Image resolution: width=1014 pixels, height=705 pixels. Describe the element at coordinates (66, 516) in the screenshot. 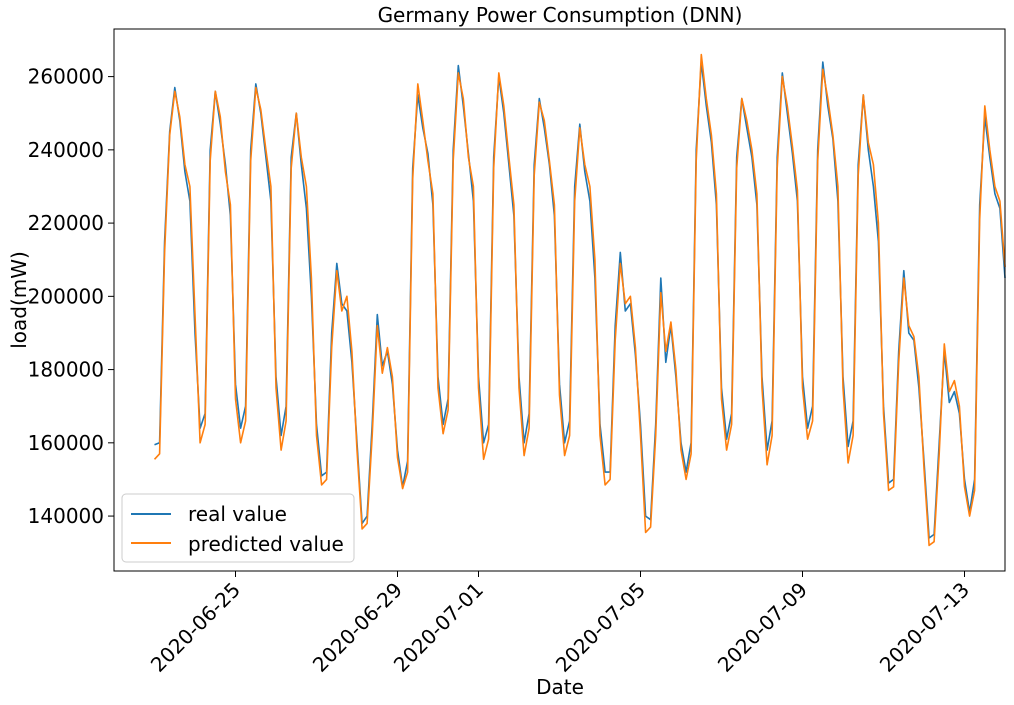

I see `y-tick-label: 140000` at that location.